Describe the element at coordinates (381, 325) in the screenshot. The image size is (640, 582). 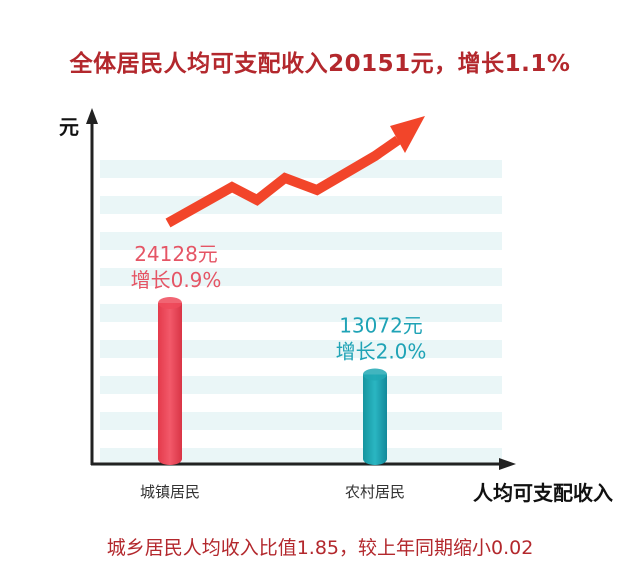
I see `value-label: 13072元` at that location.